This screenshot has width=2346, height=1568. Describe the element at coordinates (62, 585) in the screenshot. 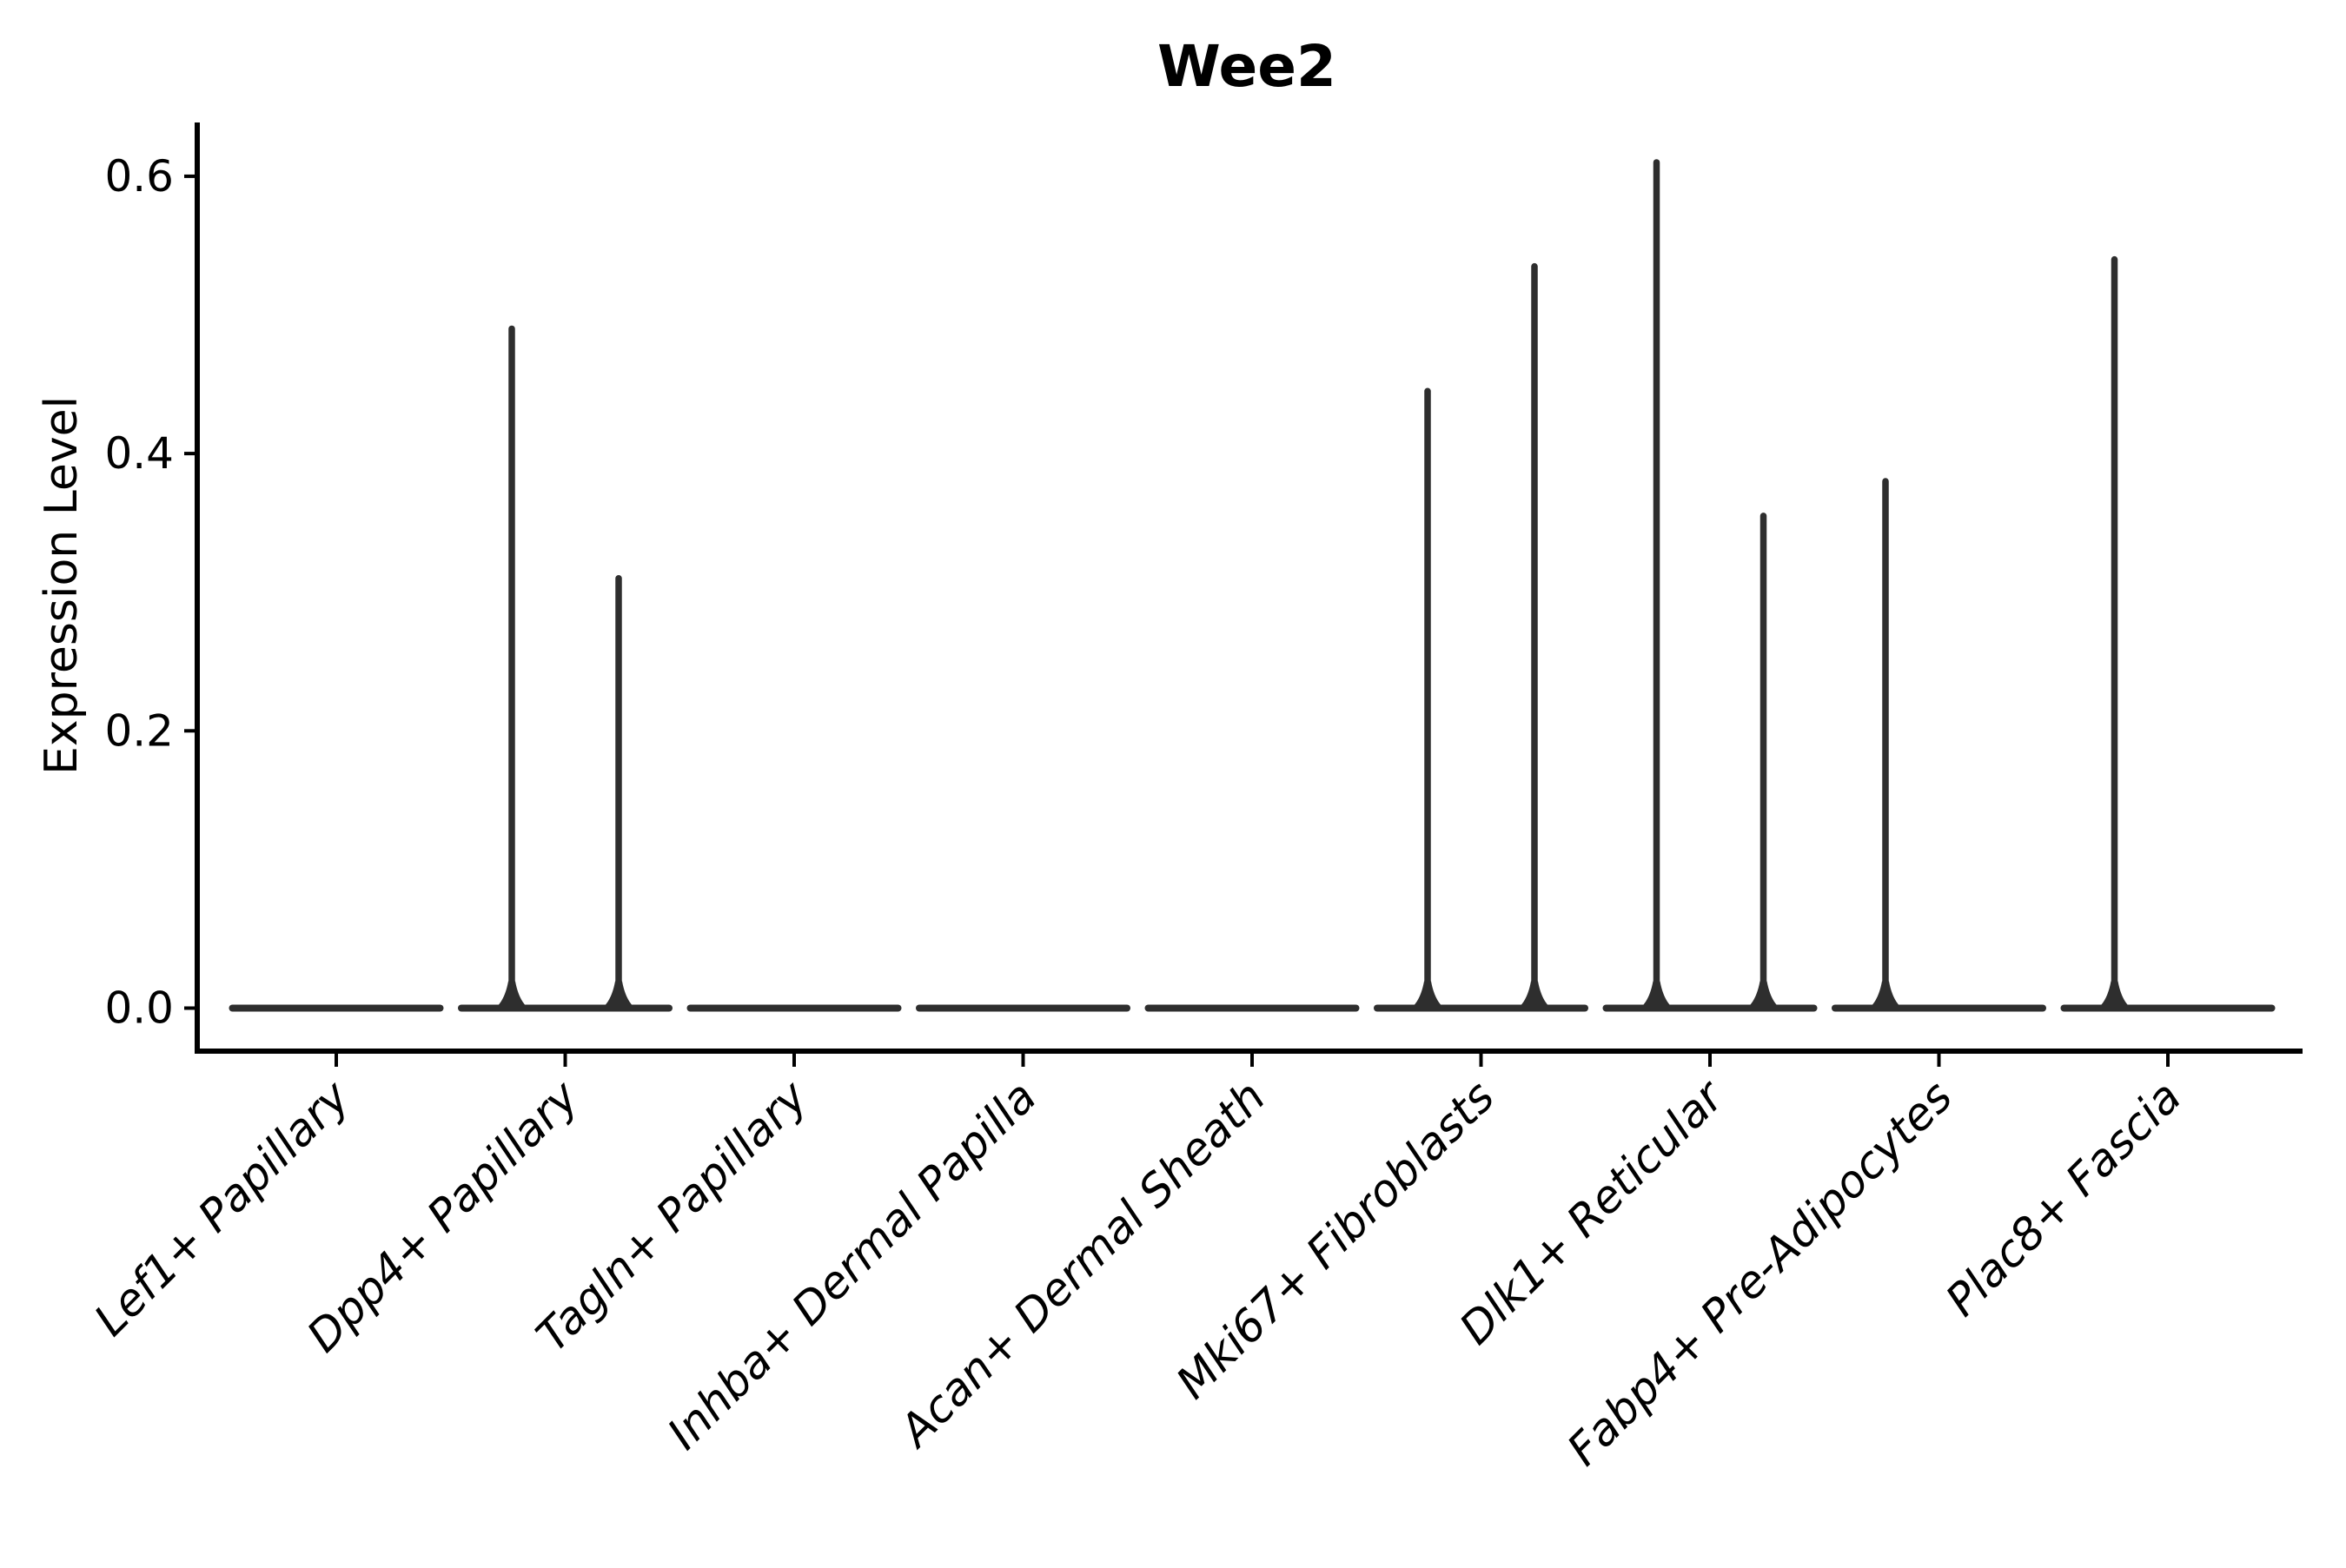

I see `y-axis-label: Expression Level` at that location.